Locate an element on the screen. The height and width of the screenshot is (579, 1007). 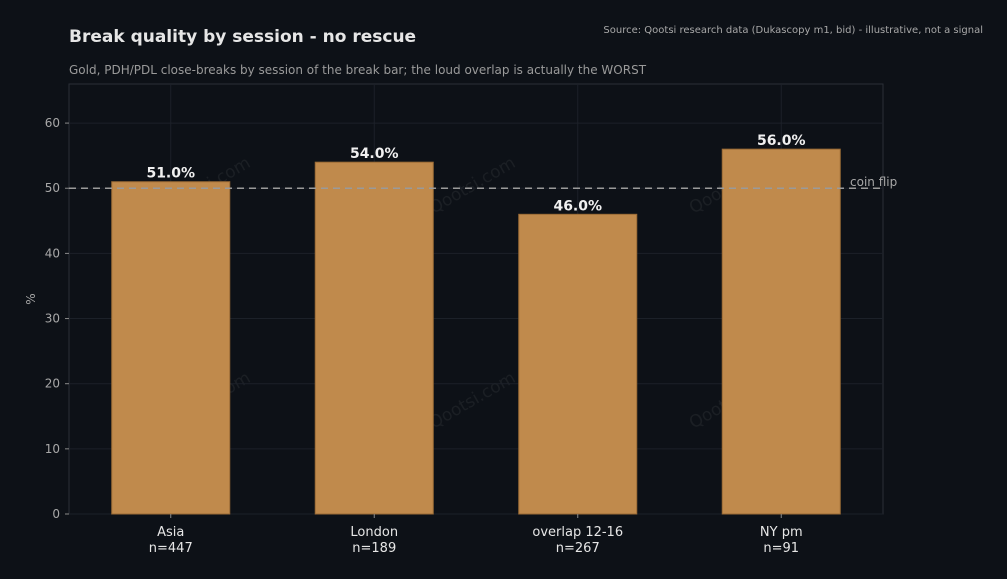
x-category-count: n=267 is located at coordinates (578, 548).